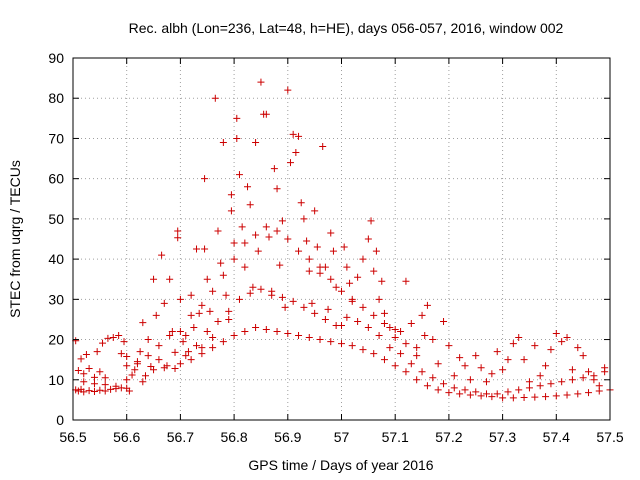  Describe the element at coordinates (502, 437) in the screenshot. I see `x-tick-label: 57.3` at that location.